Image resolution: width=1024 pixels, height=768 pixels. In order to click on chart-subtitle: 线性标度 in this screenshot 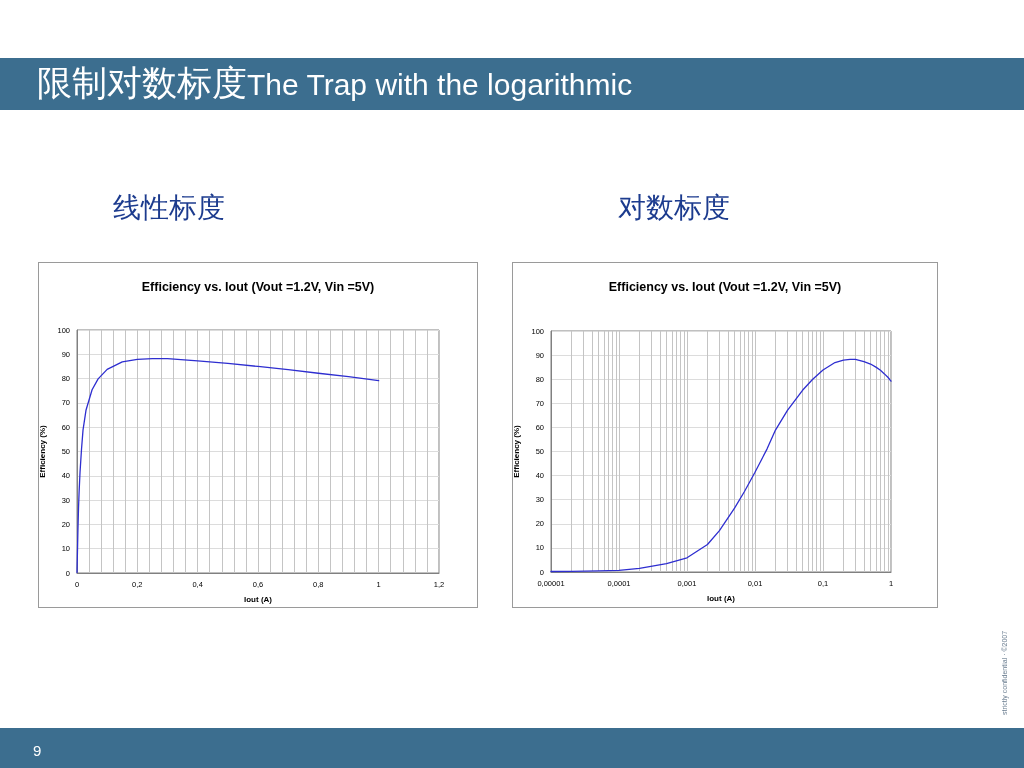, I will do `click(169, 208)`.